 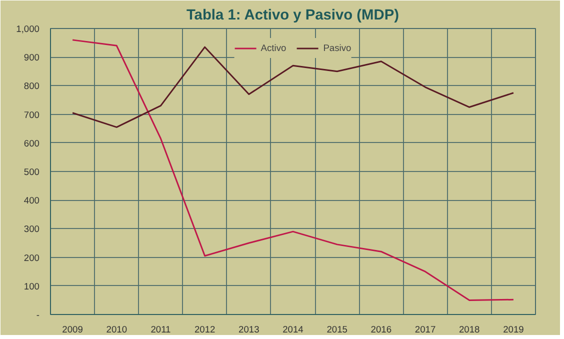 I want to click on legend-label: Pasivo, so click(x=337, y=48).